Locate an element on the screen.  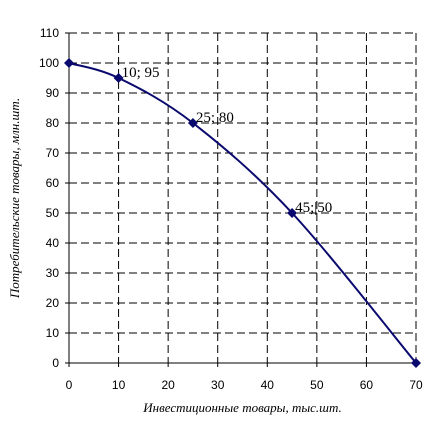
y-tick-labels: 0 10 20 30 40 50 60 70 80 90 100 110 is located at coordinates (49, 198).